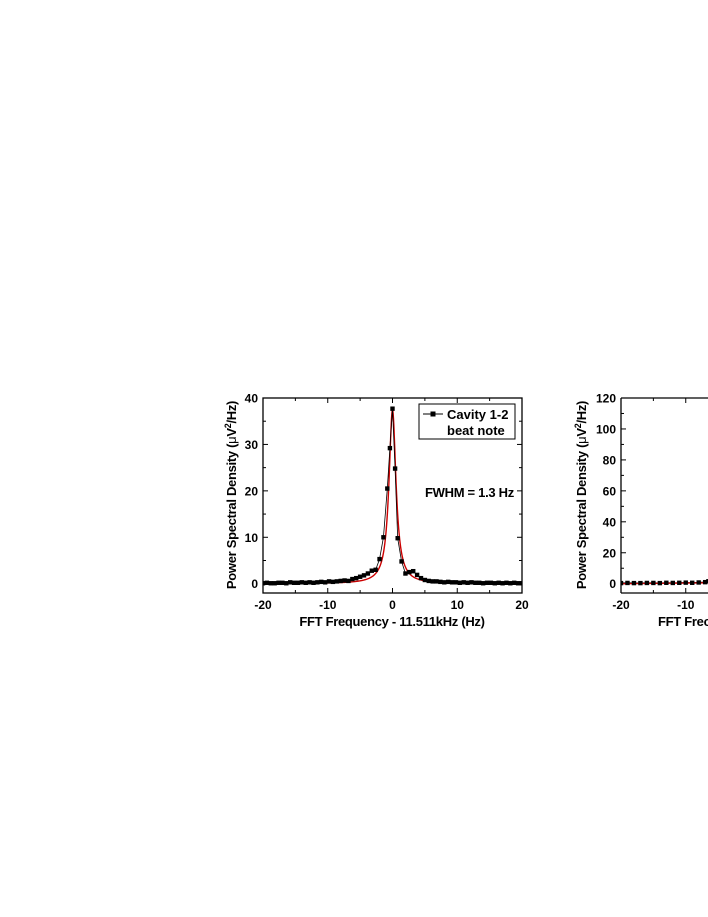 The width and height of the screenshot is (708, 917). I want to click on y-tick-label: 60, so click(610, 491).